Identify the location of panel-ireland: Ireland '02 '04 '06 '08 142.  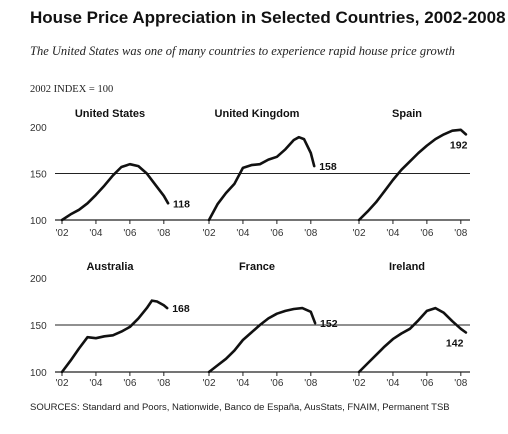
(409, 325).